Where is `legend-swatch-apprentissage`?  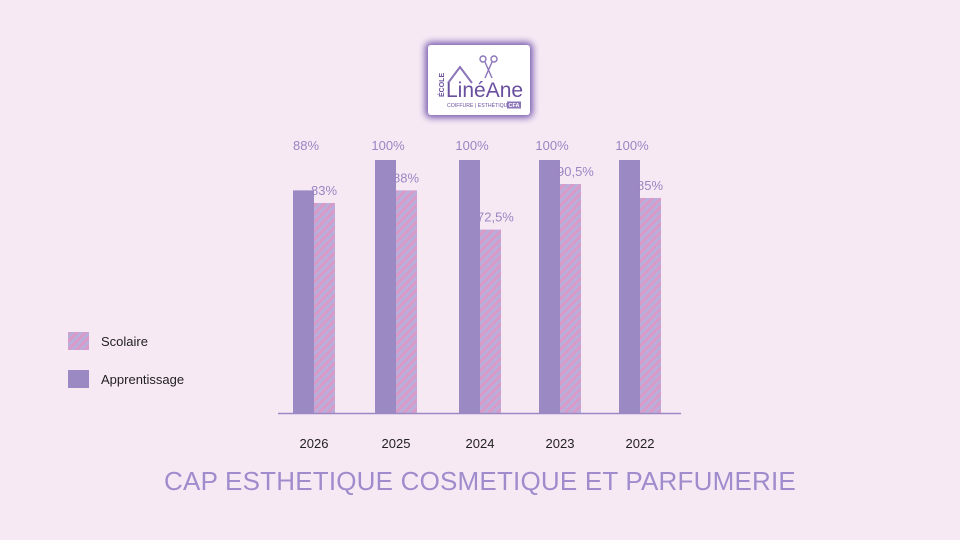 legend-swatch-apprentissage is located at coordinates (78, 379).